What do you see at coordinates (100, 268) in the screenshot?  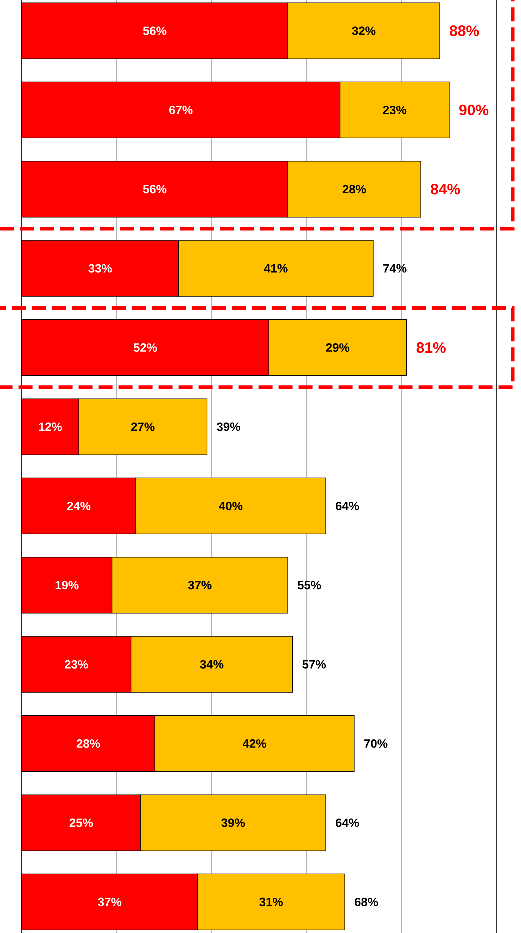 I see `data-label: 33%` at bounding box center [100, 268].